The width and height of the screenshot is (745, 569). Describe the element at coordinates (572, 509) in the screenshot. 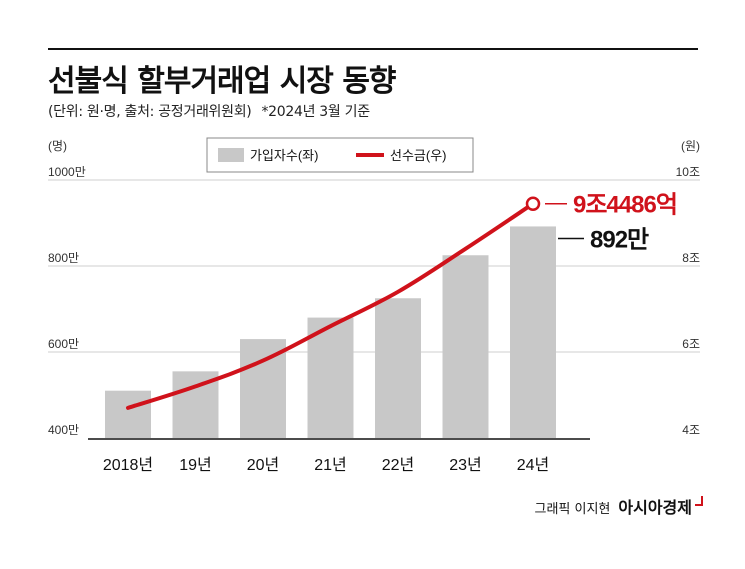

I see `graphic-credit: 그래픽 이지현` at that location.